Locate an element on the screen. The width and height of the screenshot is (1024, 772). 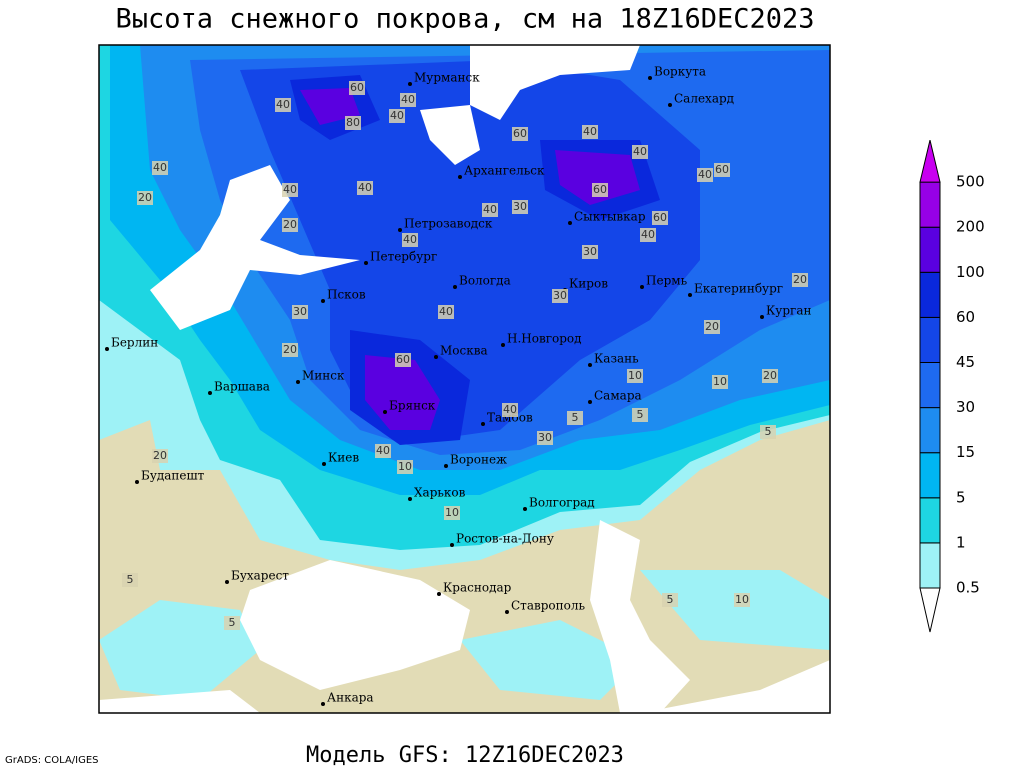
city-label: Петрозаводск is located at coordinates (448, 224).